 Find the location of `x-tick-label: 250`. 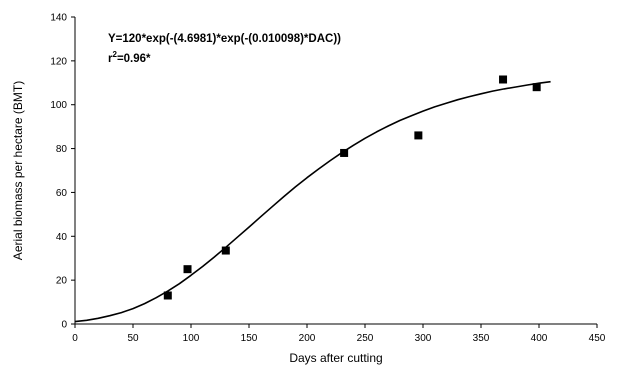

x-tick-label: 250 is located at coordinates (365, 338).